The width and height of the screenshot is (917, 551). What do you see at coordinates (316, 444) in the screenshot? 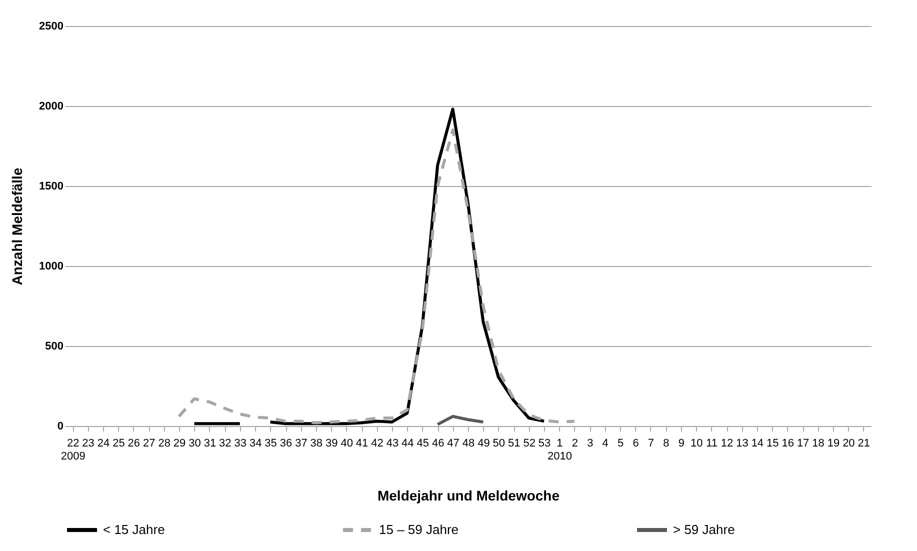
I see `x-tick-label: 38` at bounding box center [316, 444].